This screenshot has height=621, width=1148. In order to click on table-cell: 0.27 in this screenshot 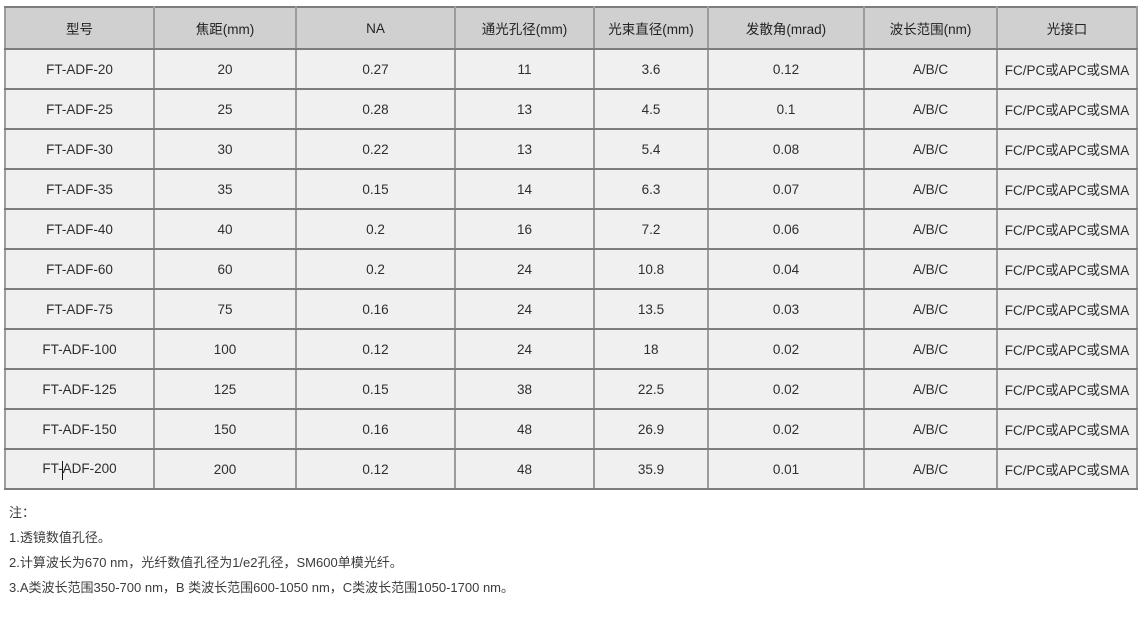, I will do `click(375, 69)`.